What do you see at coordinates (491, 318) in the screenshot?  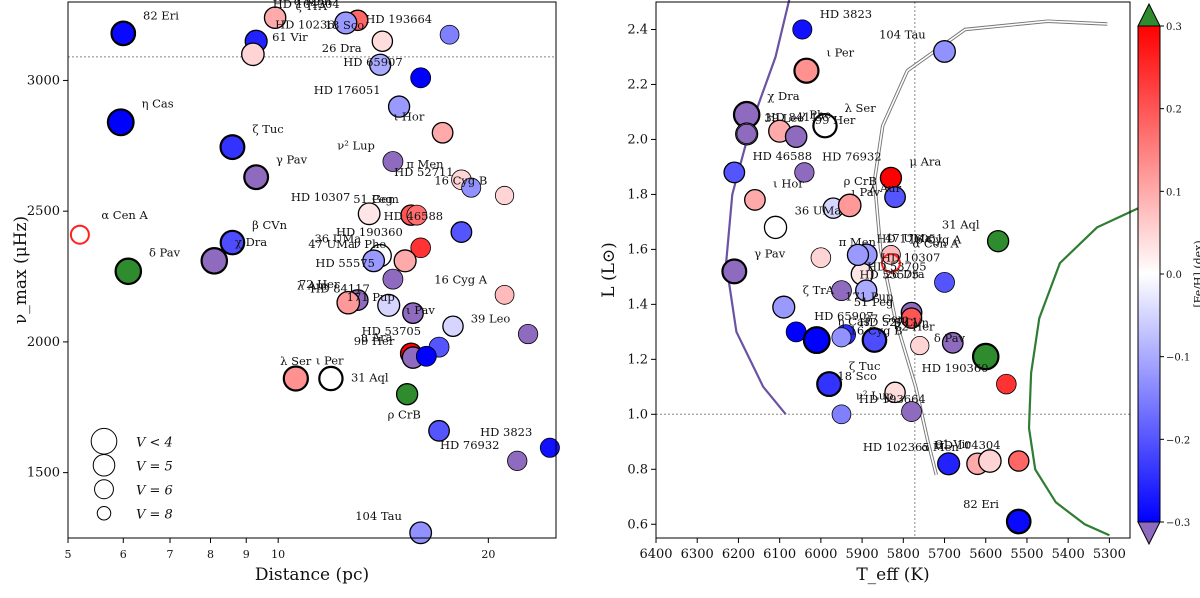 I see `point-label-39-leo: 39 Leo` at bounding box center [491, 318].